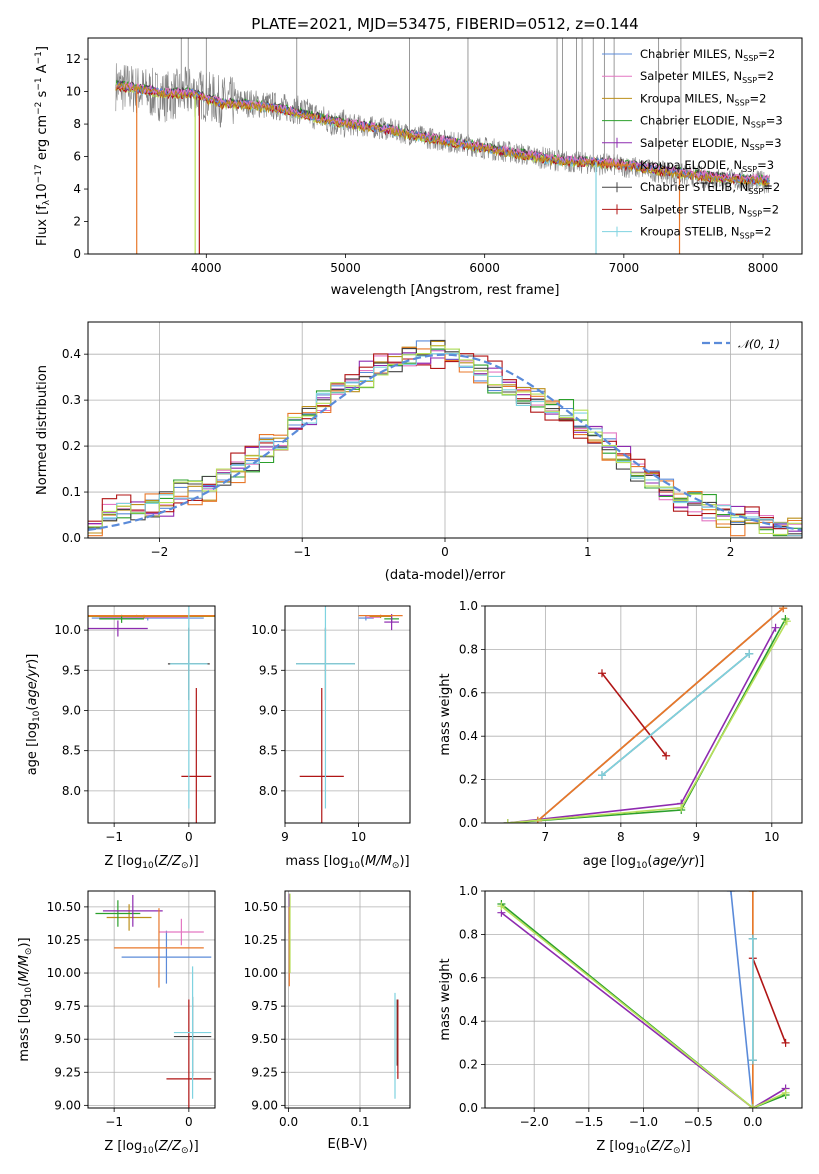 The height and width of the screenshot is (1174, 819). Describe the element at coordinates (71, 538) in the screenshot. I see `residuals-ytick-label: 0.0` at that location.